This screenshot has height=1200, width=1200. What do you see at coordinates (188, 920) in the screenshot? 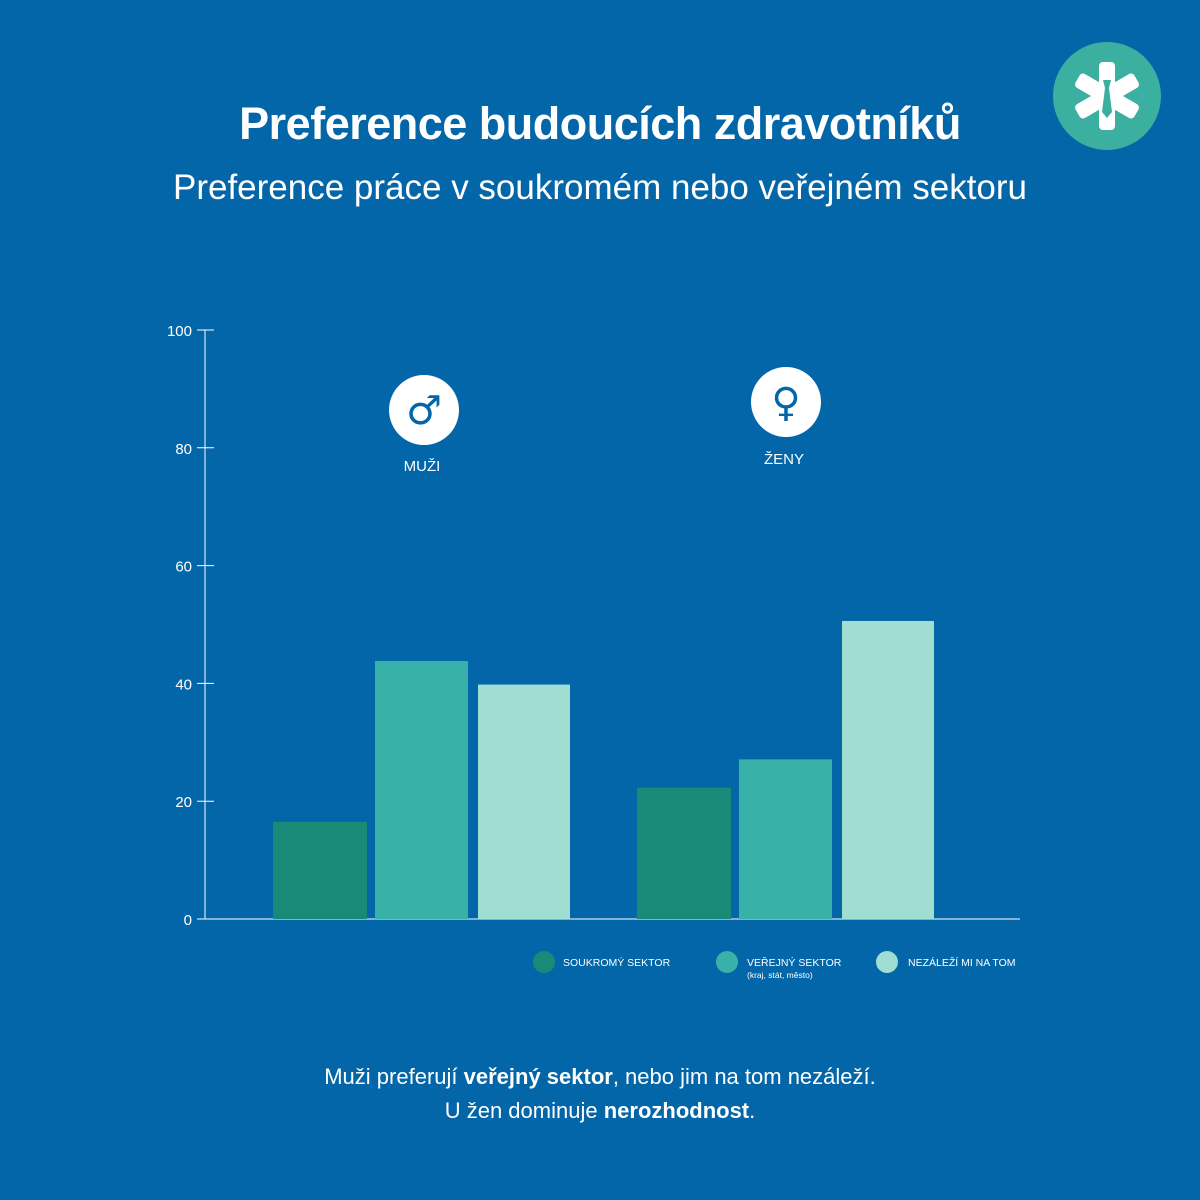
I see `y-tick-label: 0` at bounding box center [188, 920].